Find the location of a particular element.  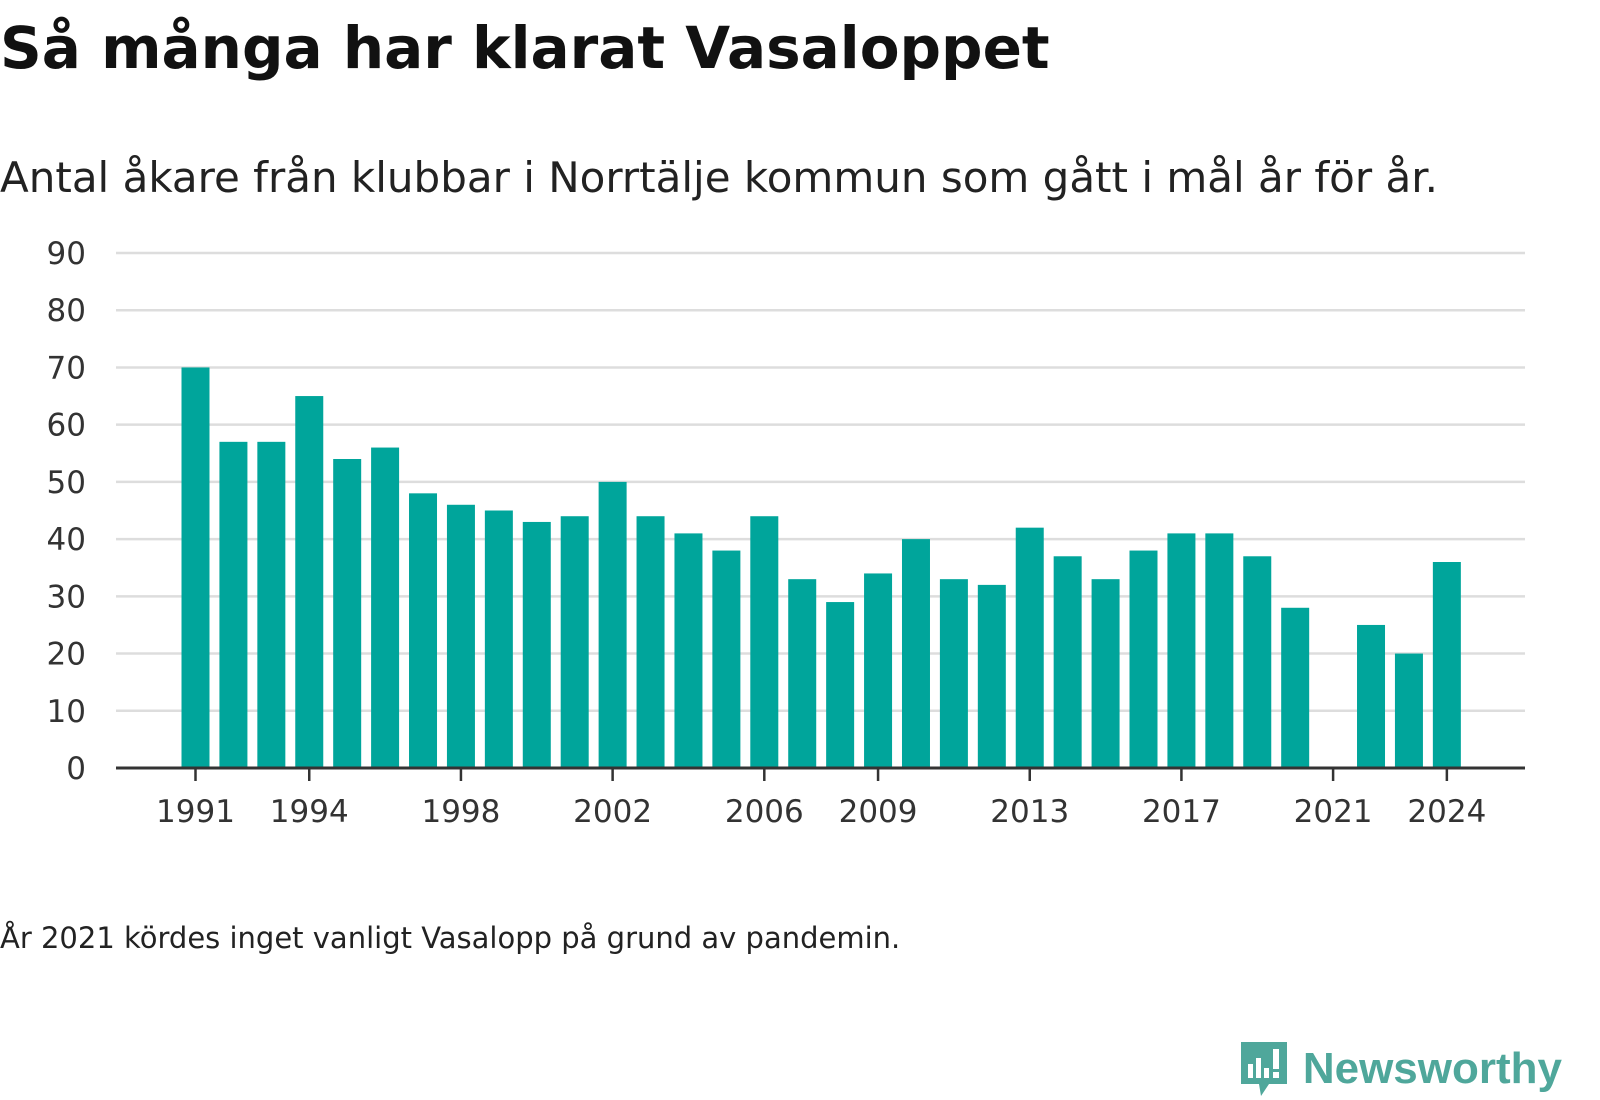

bar-2008 is located at coordinates (840, 685).